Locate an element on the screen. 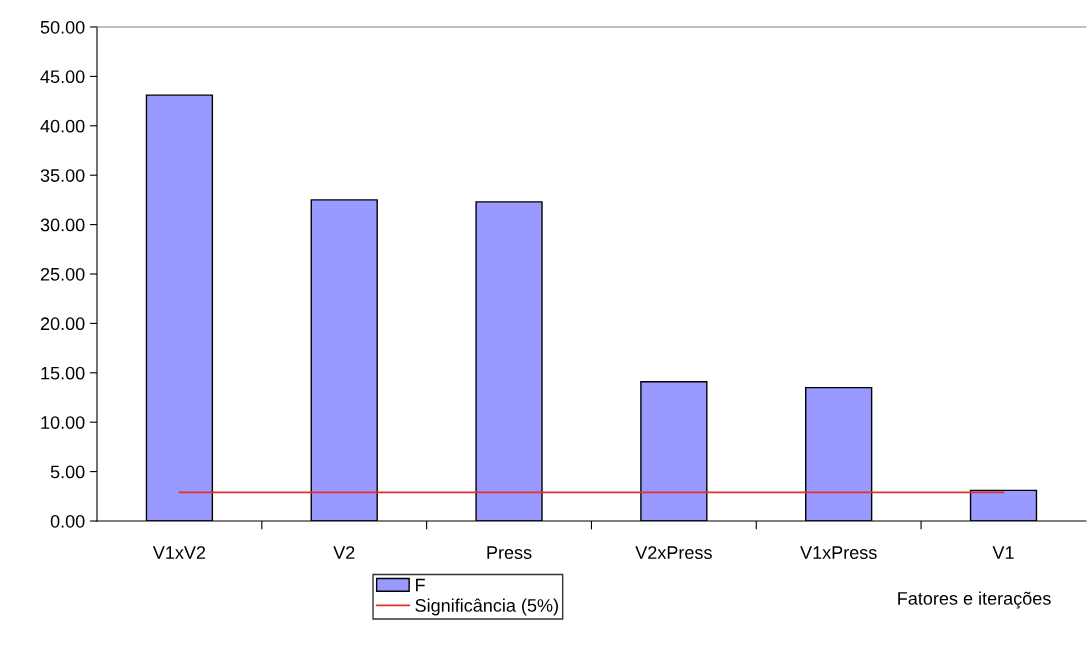  y-tick-label: 5.00 is located at coordinates (67, 472).